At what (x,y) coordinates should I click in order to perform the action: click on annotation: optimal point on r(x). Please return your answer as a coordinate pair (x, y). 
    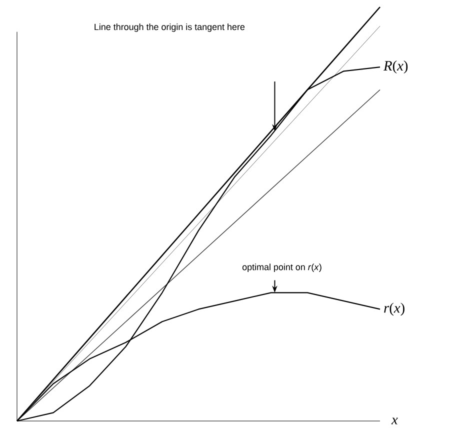
    Looking at the image, I should click on (282, 268).